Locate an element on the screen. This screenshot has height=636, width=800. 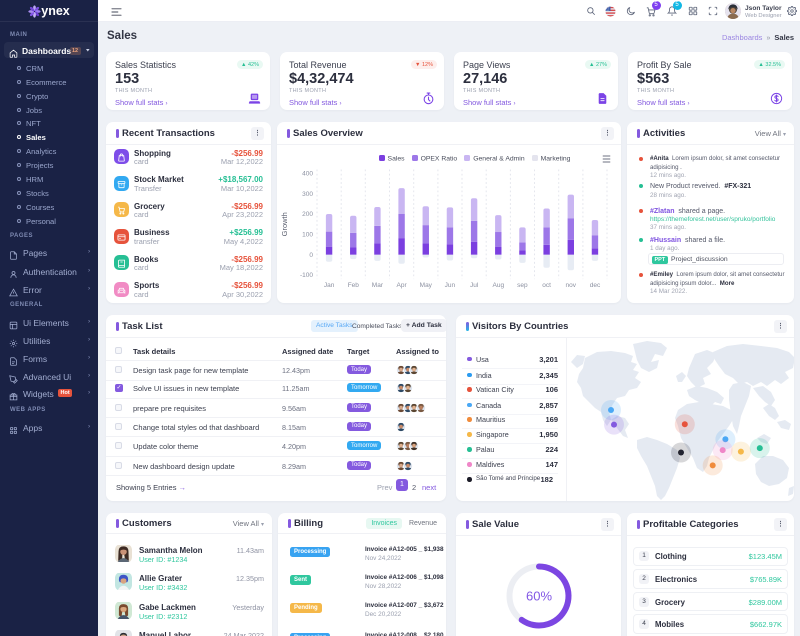
svg-text: 200 is located at coordinates (307, 214).